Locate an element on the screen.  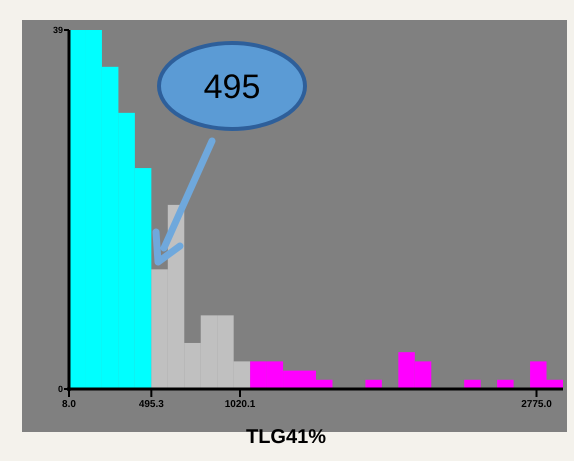
x-tick-label: 8.0 is located at coordinates (69, 404).